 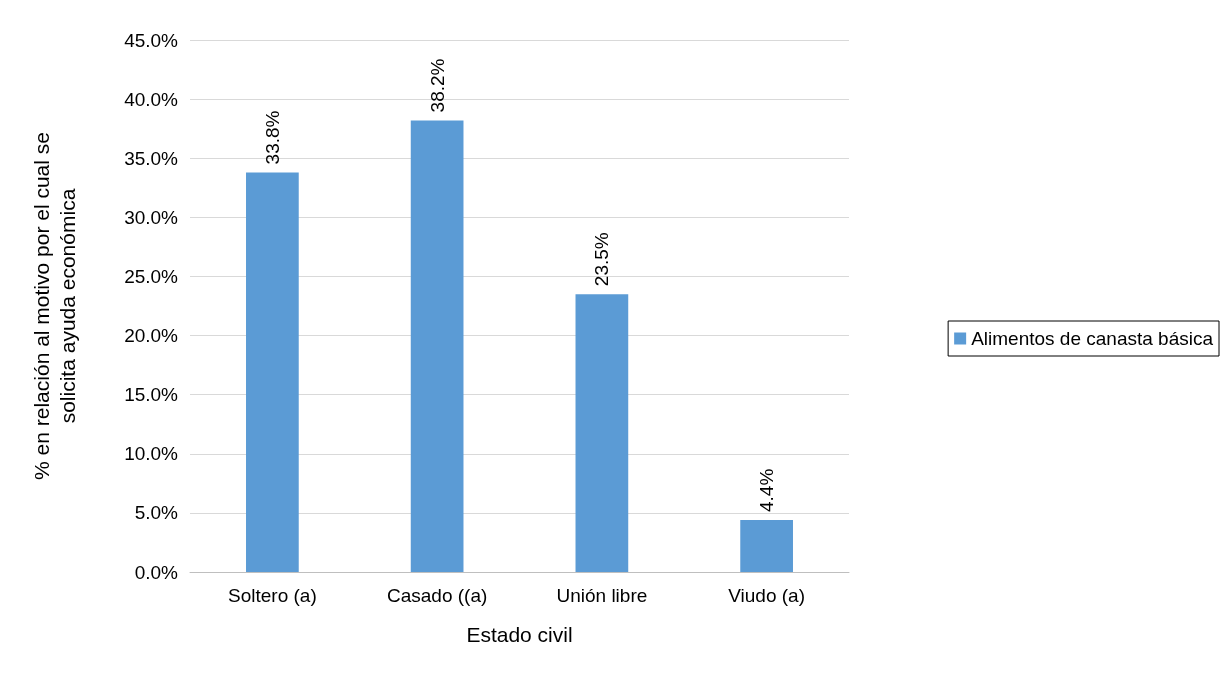 What do you see at coordinates (151, 99) in the screenshot?
I see `y-tick-label: 40.0%` at bounding box center [151, 99].